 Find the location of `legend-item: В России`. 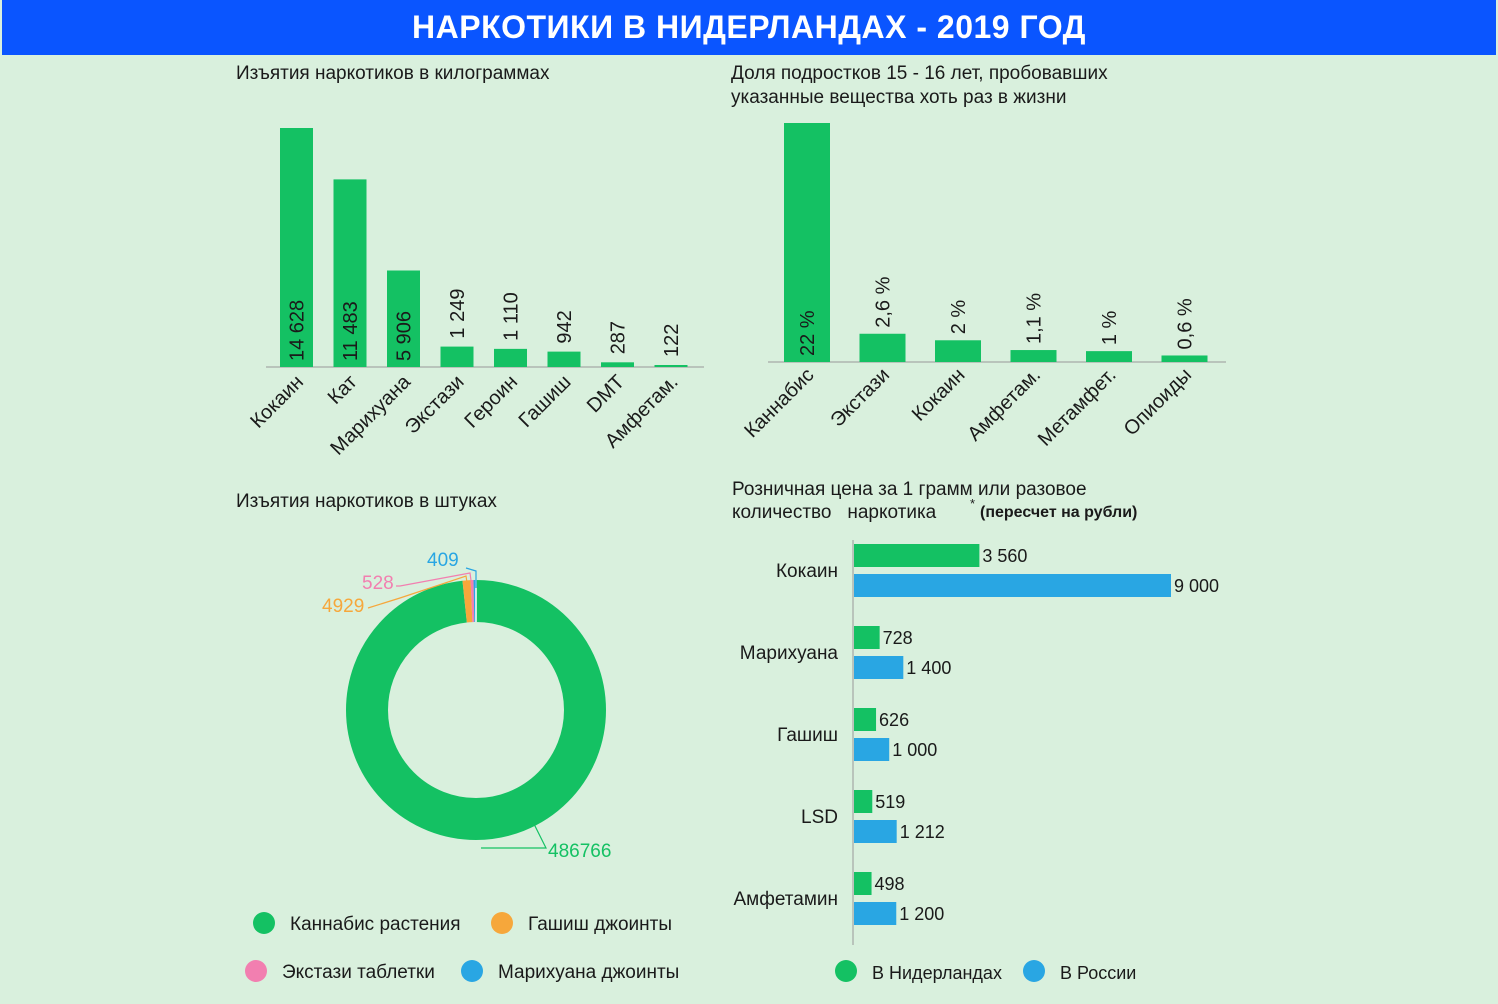

legend-item: В России is located at coordinates (1079, 971).